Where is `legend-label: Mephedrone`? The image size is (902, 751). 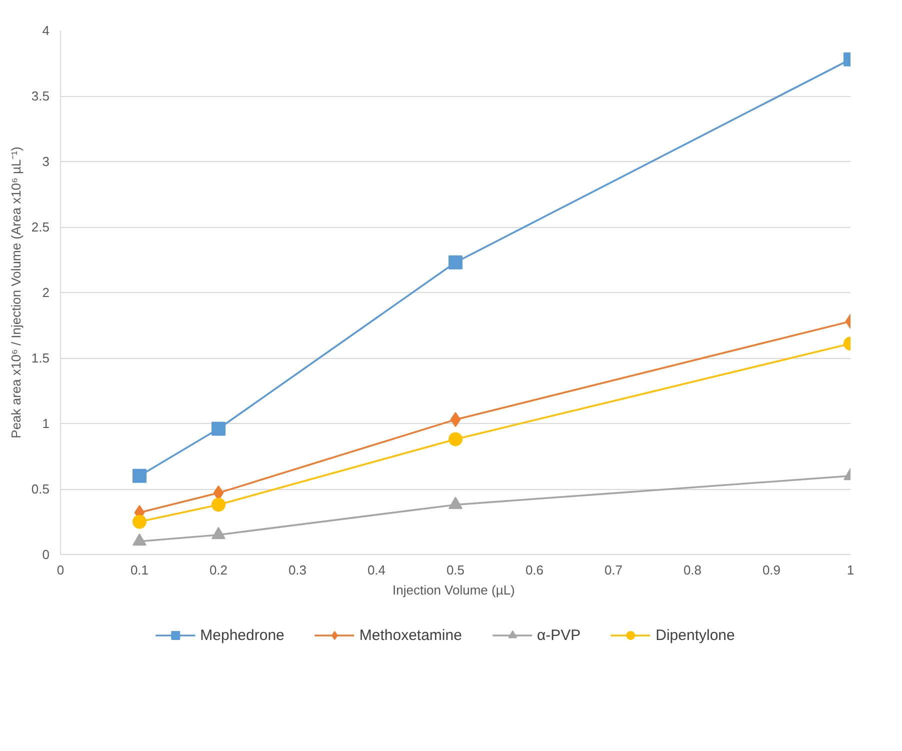 legend-label: Mephedrone is located at coordinates (242, 635).